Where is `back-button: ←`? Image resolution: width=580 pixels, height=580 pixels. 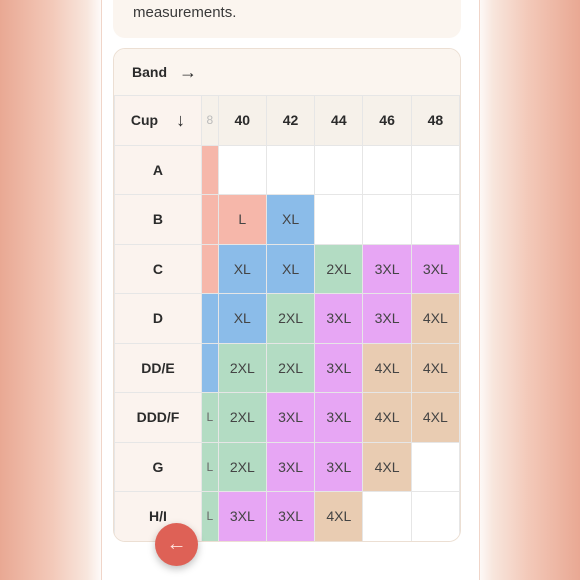 back-button: ← is located at coordinates (176, 544).